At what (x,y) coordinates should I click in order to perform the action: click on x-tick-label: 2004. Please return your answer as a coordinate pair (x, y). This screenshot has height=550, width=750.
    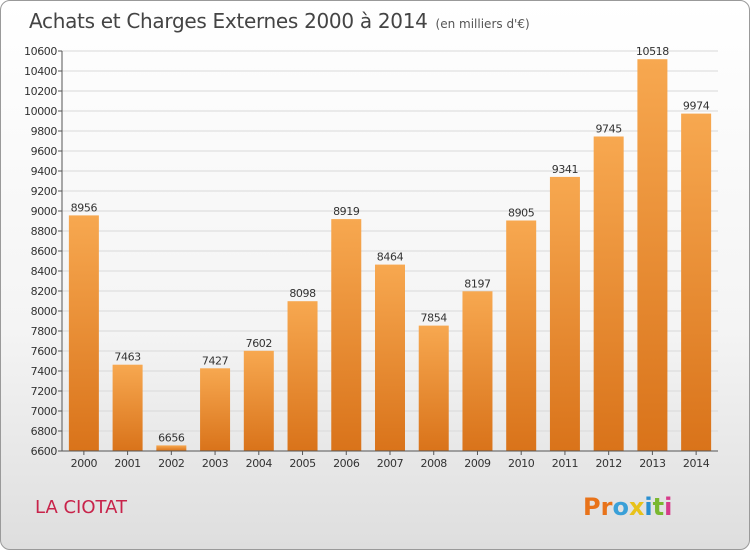
    Looking at the image, I should click on (259, 463).